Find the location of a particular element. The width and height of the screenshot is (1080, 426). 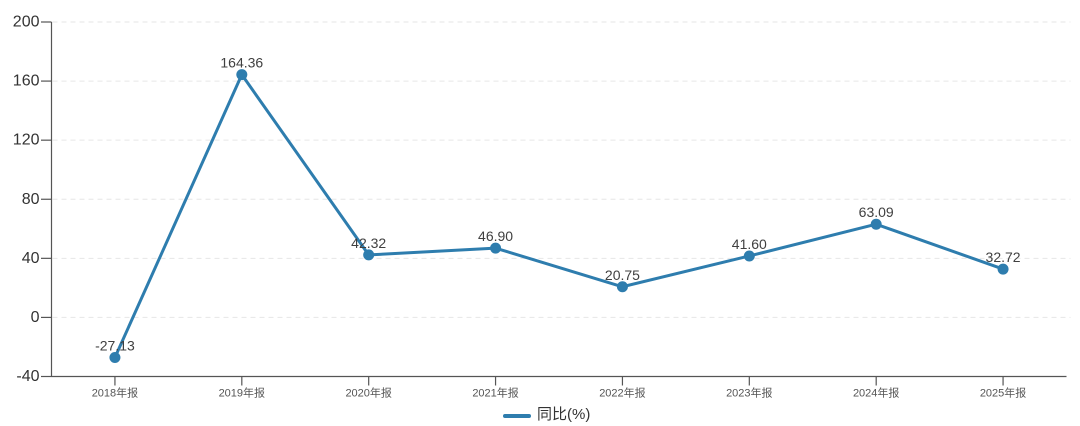

legend-label: 同比(%) is located at coordinates (564, 414).